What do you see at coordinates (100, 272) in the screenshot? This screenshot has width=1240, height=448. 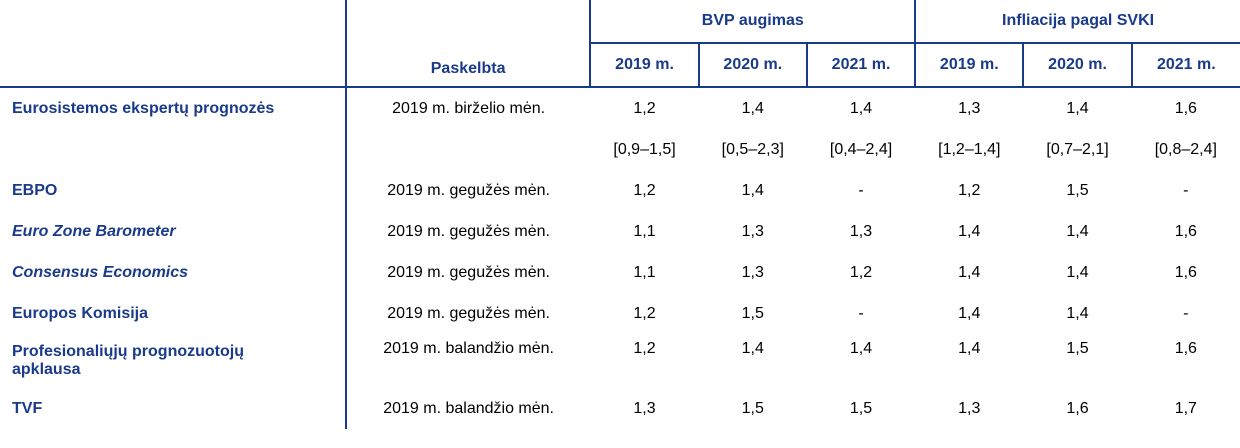 I see `forecaster-name: Consensus Economics` at bounding box center [100, 272].